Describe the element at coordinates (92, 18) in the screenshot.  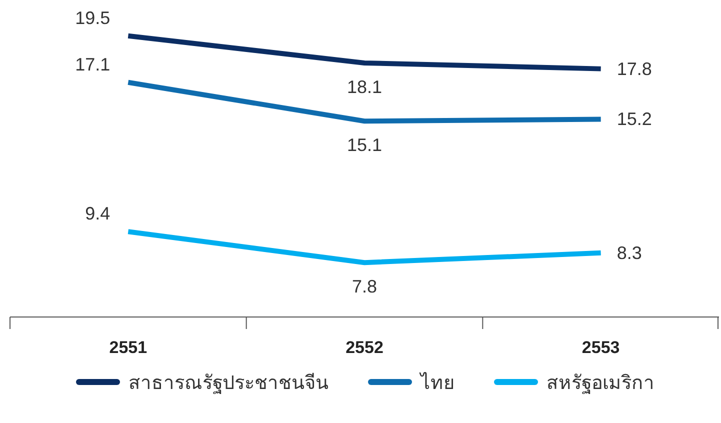
I see `data-label: 19.5` at that location.